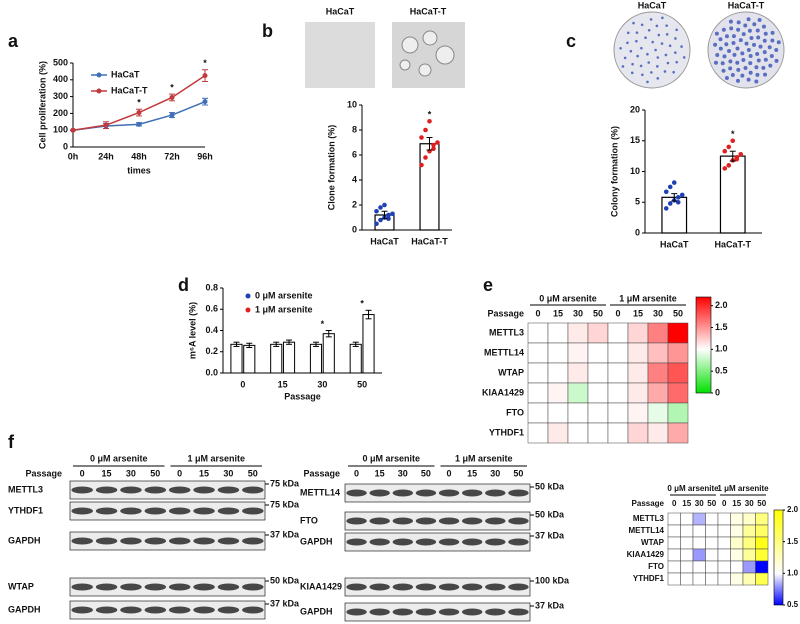 The width and height of the screenshot is (800, 624). Describe the element at coordinates (658, 313) in the screenshot. I see `column-label: 30` at that location.